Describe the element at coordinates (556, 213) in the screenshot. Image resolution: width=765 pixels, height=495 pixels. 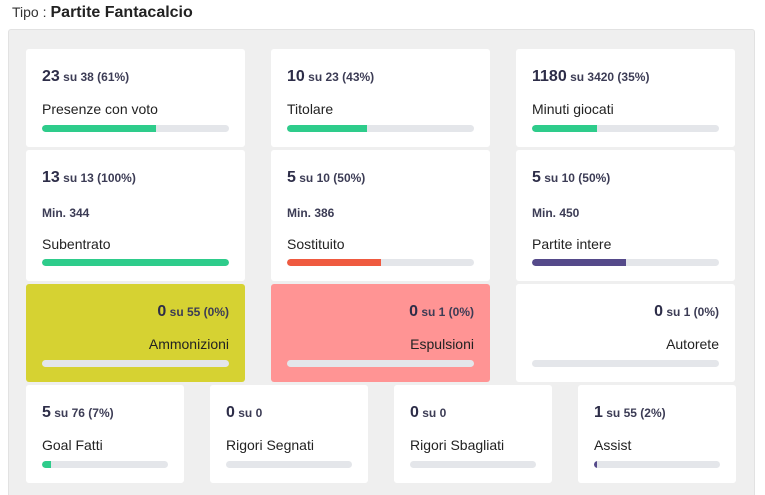
I see `minutes-text: Min. 450` at that location.